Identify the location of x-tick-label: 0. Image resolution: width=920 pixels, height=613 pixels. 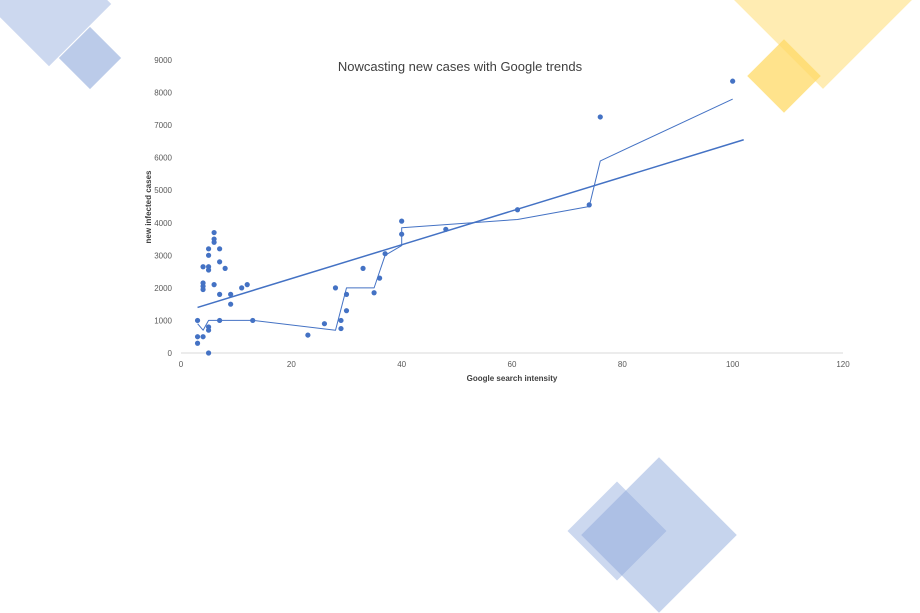
(181, 364).